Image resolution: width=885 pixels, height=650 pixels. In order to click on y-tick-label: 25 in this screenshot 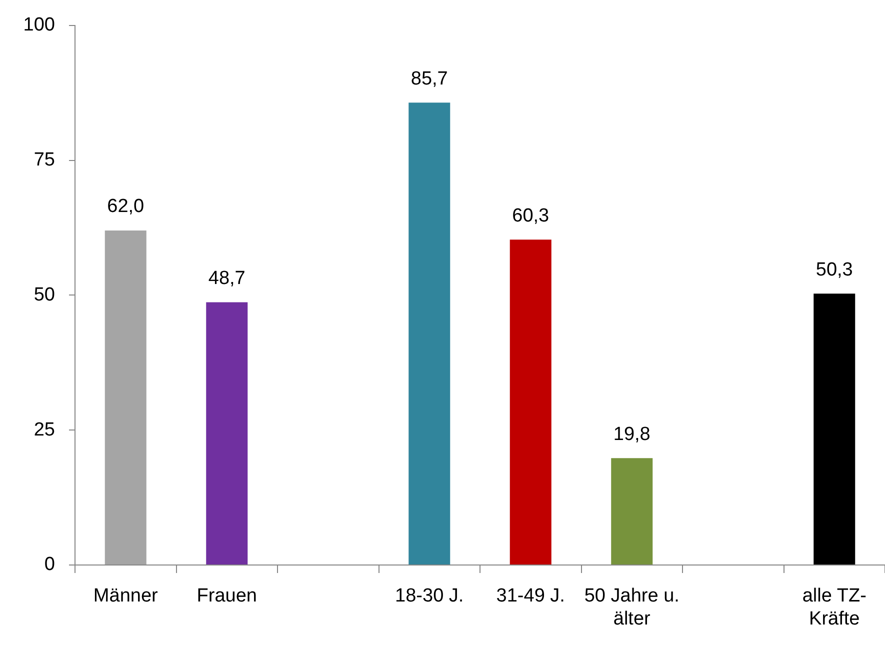, I will do `click(44, 429)`.